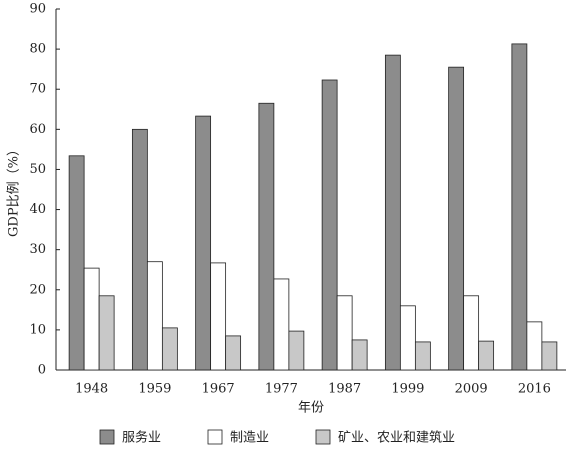 This screenshot has height=453, width=566. Describe the element at coordinates (218, 389) in the screenshot. I see `x-tick-label: 1967` at that location.